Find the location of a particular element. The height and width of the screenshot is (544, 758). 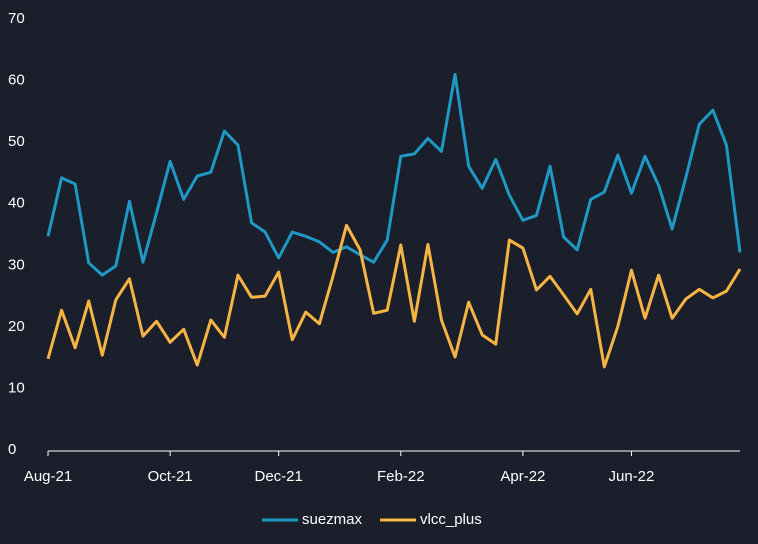

y-tick-label: 50 is located at coordinates (16, 141).